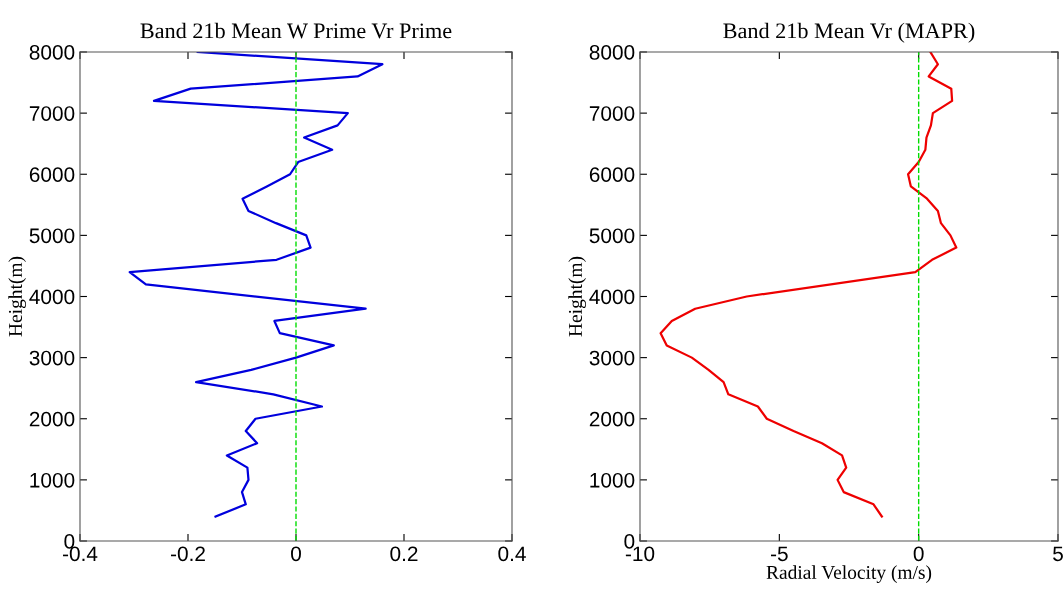  What do you see at coordinates (779, 554) in the screenshot?
I see `x-tick-label: -5` at bounding box center [779, 554].